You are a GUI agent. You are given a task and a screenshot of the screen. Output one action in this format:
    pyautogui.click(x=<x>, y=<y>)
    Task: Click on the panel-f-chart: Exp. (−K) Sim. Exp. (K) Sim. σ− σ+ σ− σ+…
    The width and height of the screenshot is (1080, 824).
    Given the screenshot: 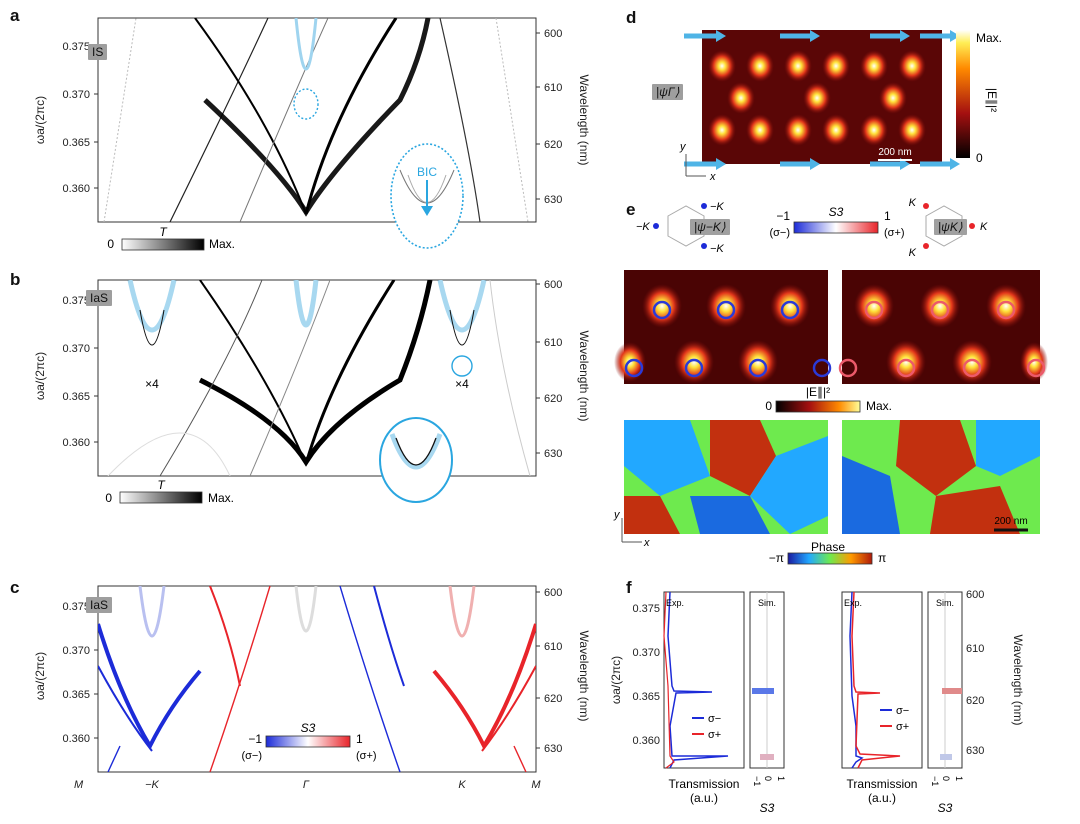 What is the action you would take?
    pyautogui.click(x=817, y=702)
    